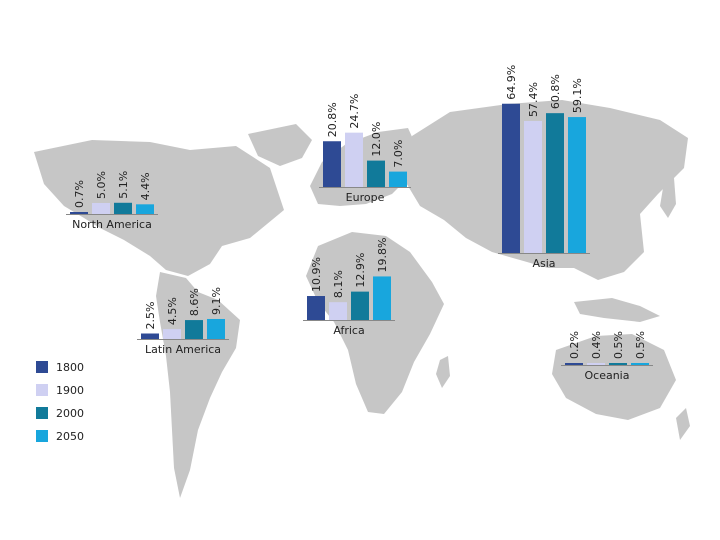  I want to click on value-label-europe-2050: 7.0%, so click(398, 154).